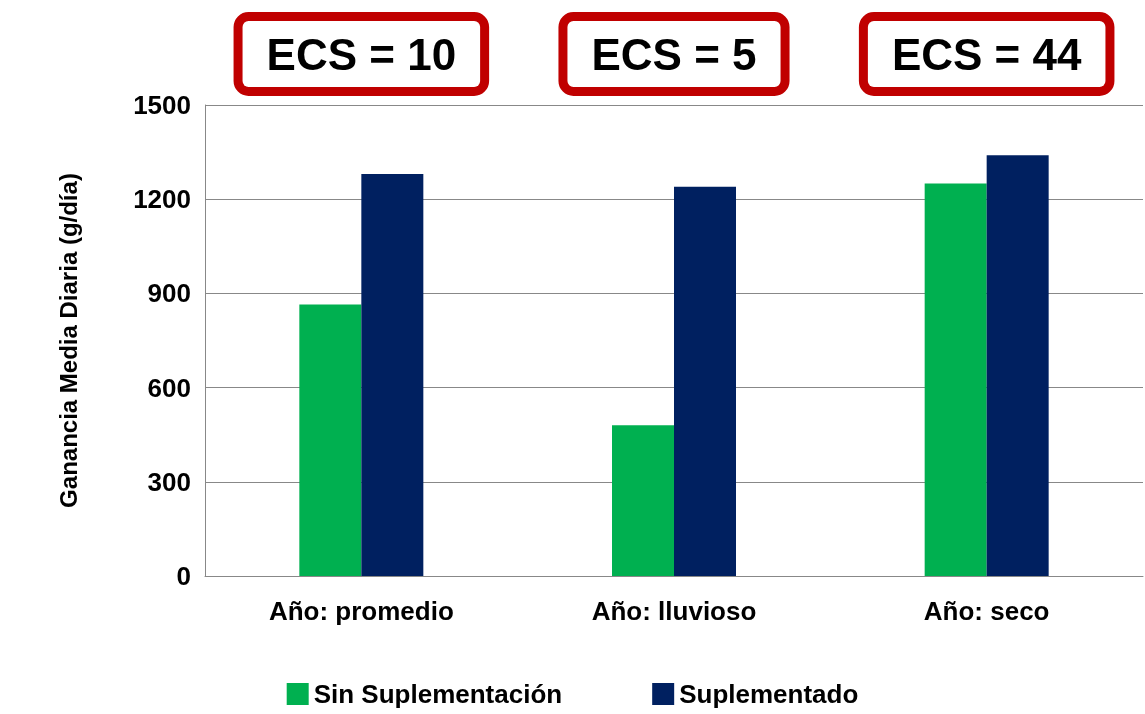 The image size is (1145, 714). What do you see at coordinates (438, 694) in the screenshot?
I see `legend-label: Sin Suplementación` at bounding box center [438, 694].